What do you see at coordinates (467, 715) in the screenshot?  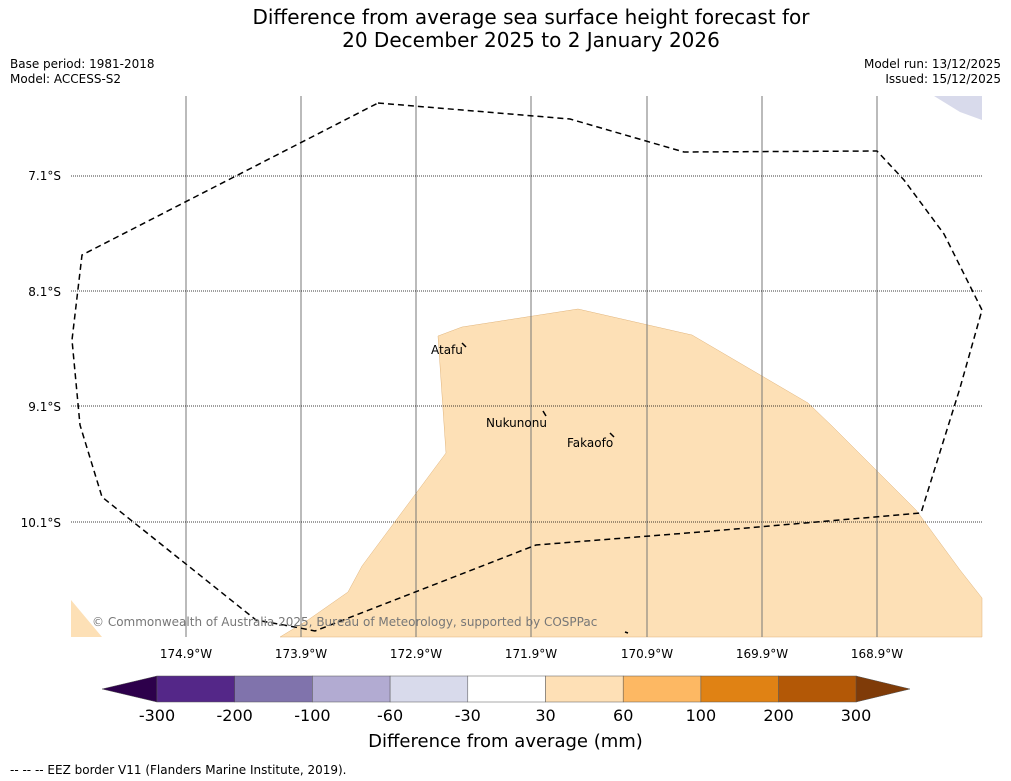 I see `cb-tick-5: -30` at bounding box center [467, 715].